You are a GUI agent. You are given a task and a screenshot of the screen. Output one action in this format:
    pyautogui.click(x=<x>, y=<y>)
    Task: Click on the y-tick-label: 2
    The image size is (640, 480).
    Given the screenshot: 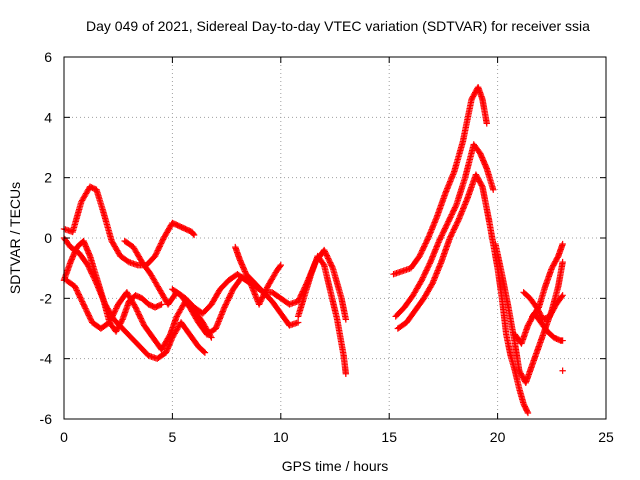 What is the action you would take?
    pyautogui.click(x=48, y=178)
    